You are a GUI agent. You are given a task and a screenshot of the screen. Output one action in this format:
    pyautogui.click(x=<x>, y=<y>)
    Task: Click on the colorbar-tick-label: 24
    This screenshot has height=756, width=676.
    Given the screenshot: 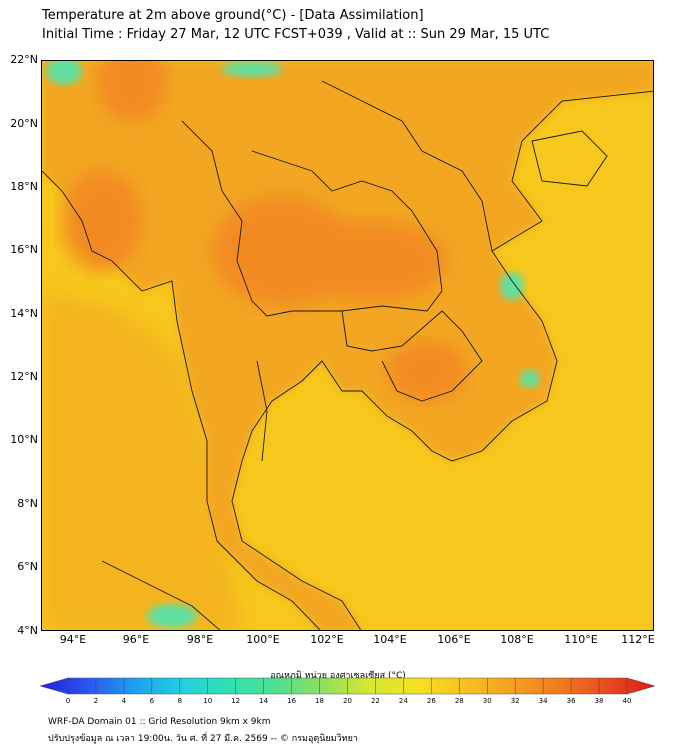 What is the action you would take?
    pyautogui.click(x=403, y=701)
    